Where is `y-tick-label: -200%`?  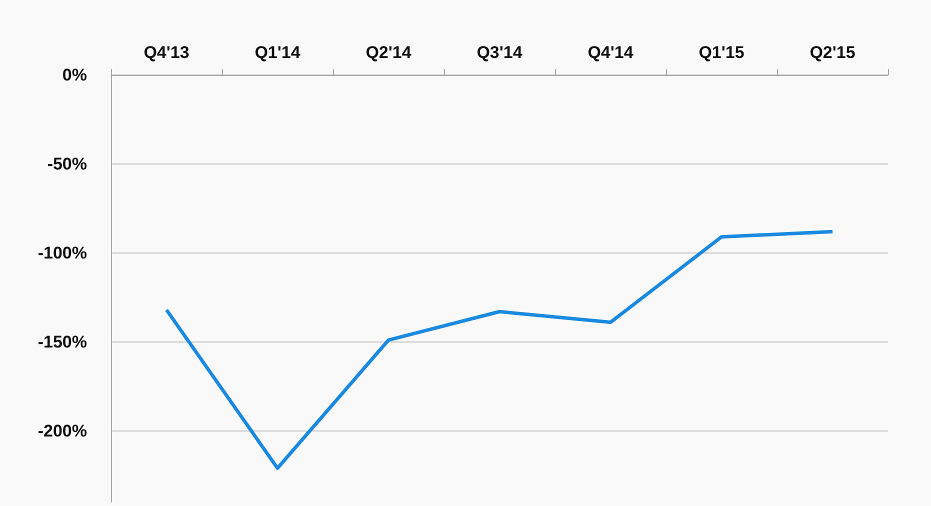
y-tick-label: -200% is located at coordinates (62, 430).